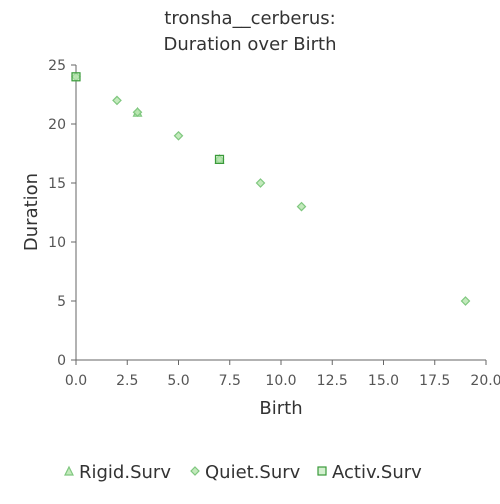  Describe the element at coordinates (178, 381) in the screenshot. I see `x-tick-label: 5.0` at that location.